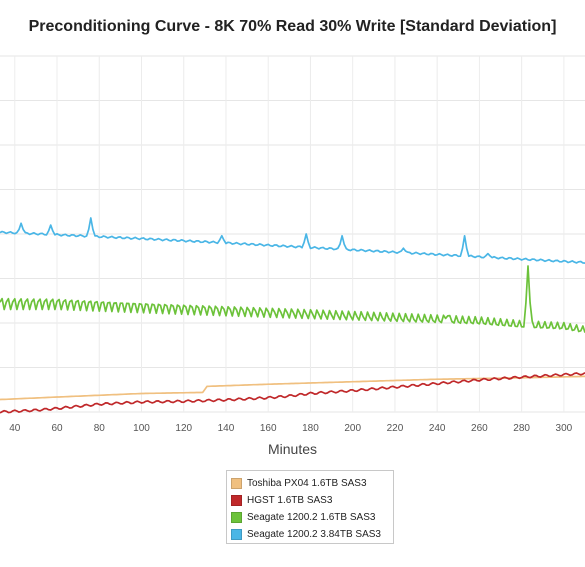 This screenshot has width=585, height=567. Describe the element at coordinates (290, 428) in the screenshot. I see `x-tick-labels: 40 60 80 100 120 140 160 180 200 220 240 260 280 300` at that location.